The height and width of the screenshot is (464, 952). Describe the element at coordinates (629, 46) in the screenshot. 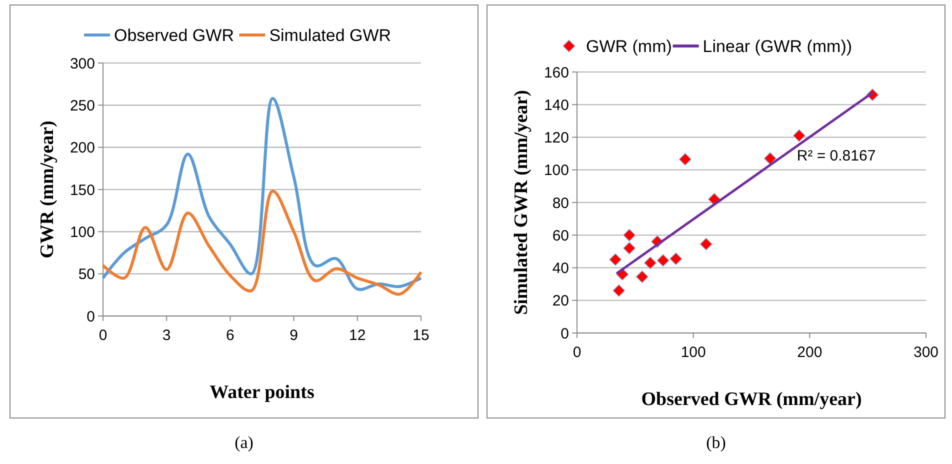

I see `legend-label: GWR (mm)` at that location.